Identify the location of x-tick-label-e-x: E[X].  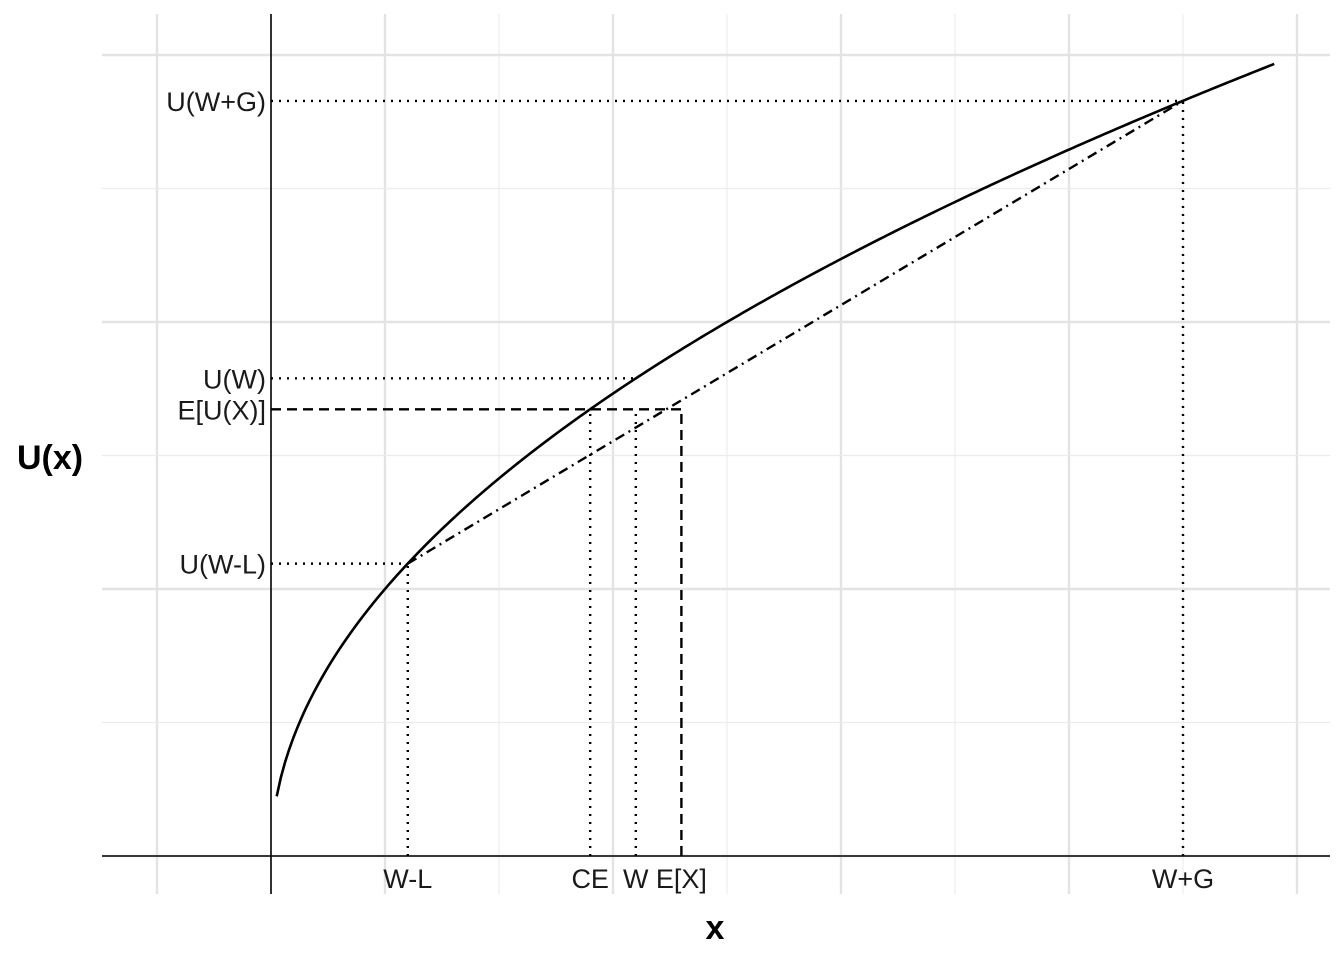
(681, 879).